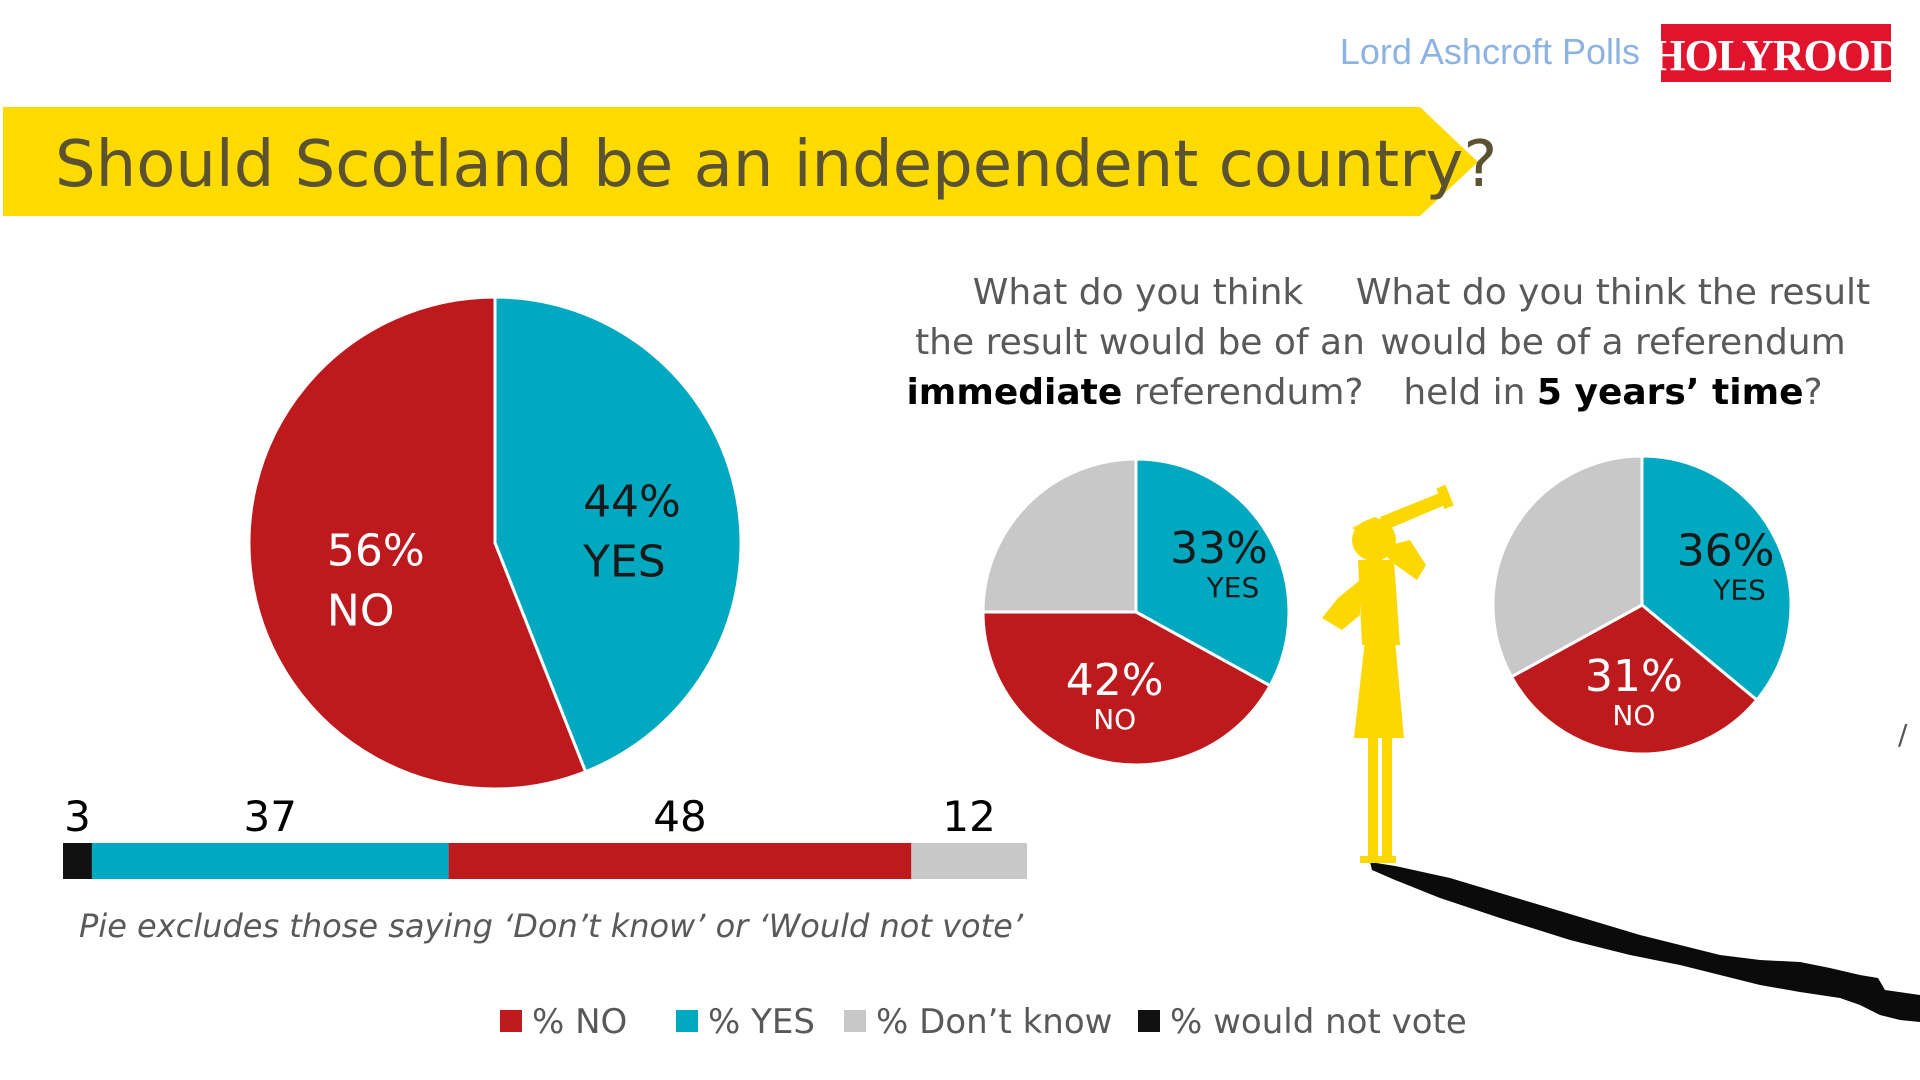  I want to click on legend: % NO % YES % Don’t know % would not vote, so click(983, 1022).